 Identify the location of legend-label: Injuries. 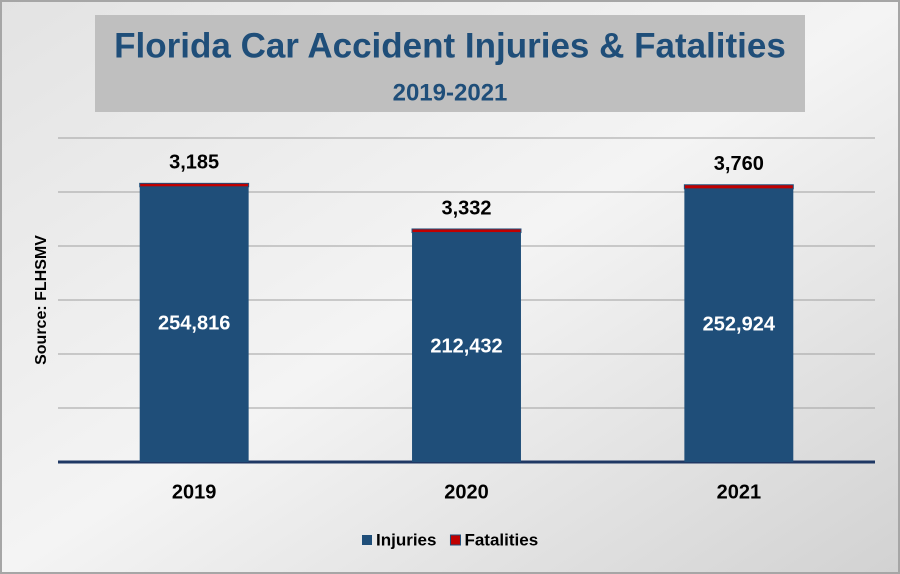
(406, 539).